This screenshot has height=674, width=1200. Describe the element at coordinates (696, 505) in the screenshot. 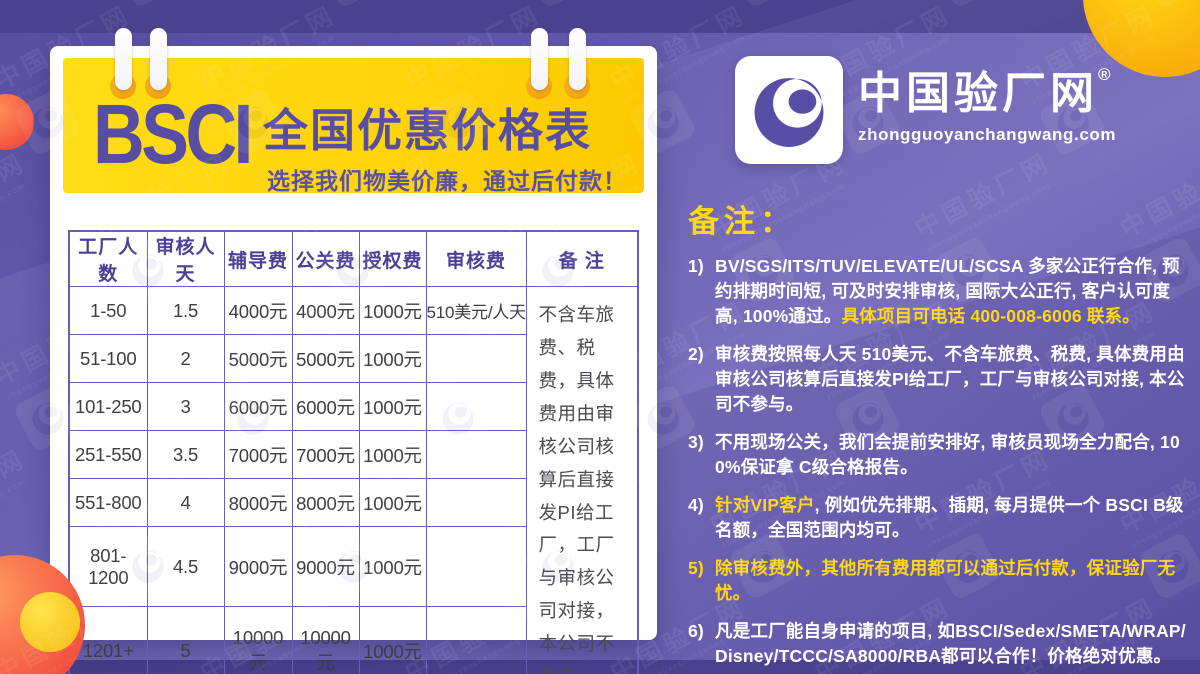

I see `note-number: 4)` at that location.